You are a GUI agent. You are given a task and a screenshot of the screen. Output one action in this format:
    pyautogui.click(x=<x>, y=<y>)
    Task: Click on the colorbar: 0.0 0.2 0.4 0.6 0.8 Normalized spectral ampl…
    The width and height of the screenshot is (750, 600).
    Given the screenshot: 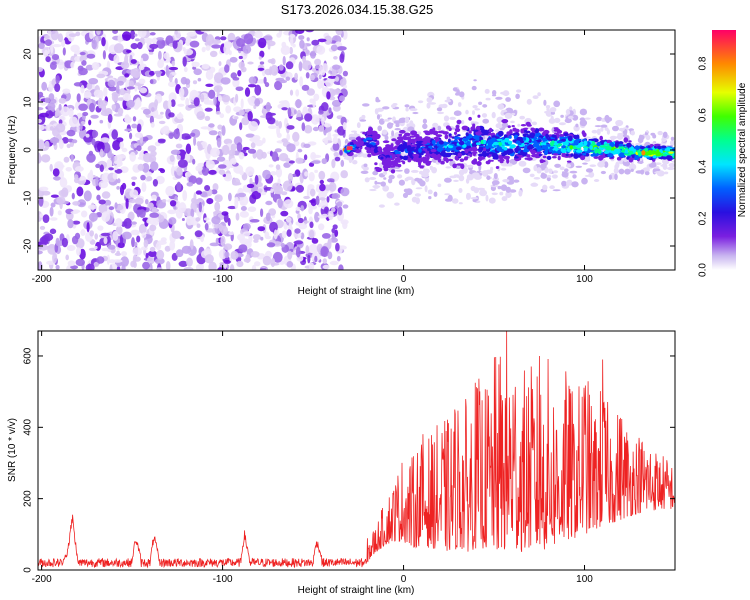 What is the action you would take?
    pyautogui.click(x=723, y=153)
    